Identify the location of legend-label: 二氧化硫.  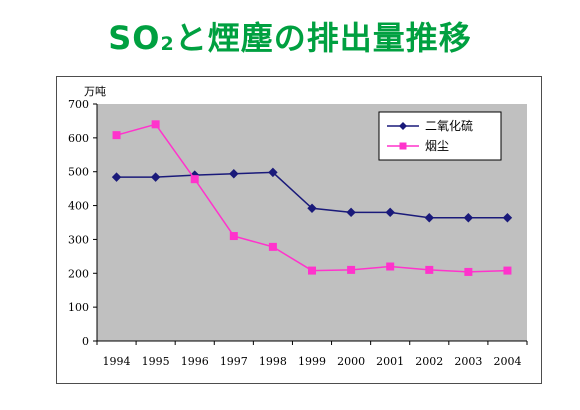
(449, 125).